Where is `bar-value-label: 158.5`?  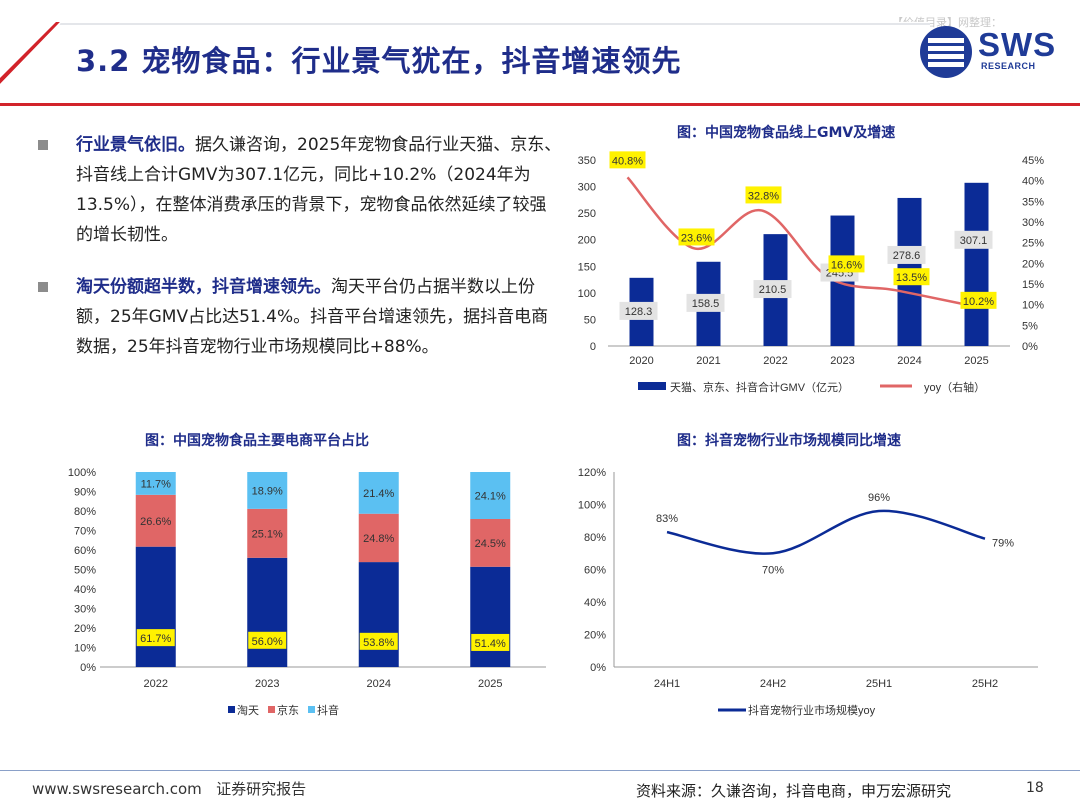 bar-value-label: 158.5 is located at coordinates (706, 304).